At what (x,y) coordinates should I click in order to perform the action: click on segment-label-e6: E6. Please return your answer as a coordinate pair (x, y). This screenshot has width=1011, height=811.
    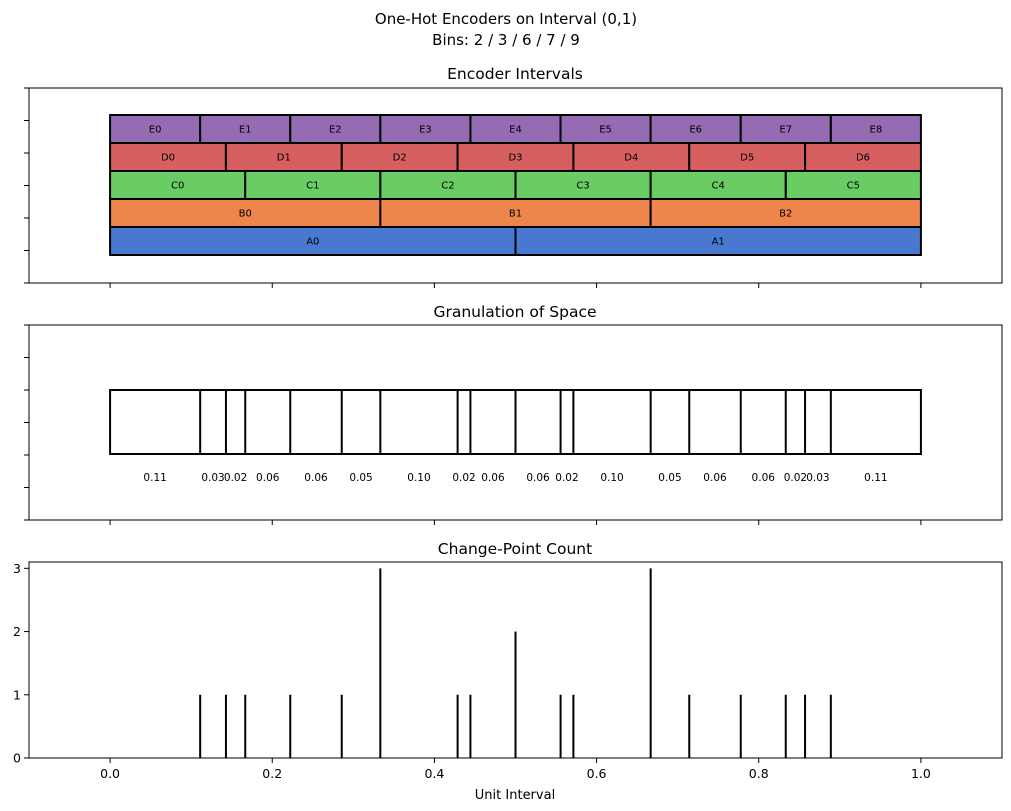
    Looking at the image, I should click on (695, 130).